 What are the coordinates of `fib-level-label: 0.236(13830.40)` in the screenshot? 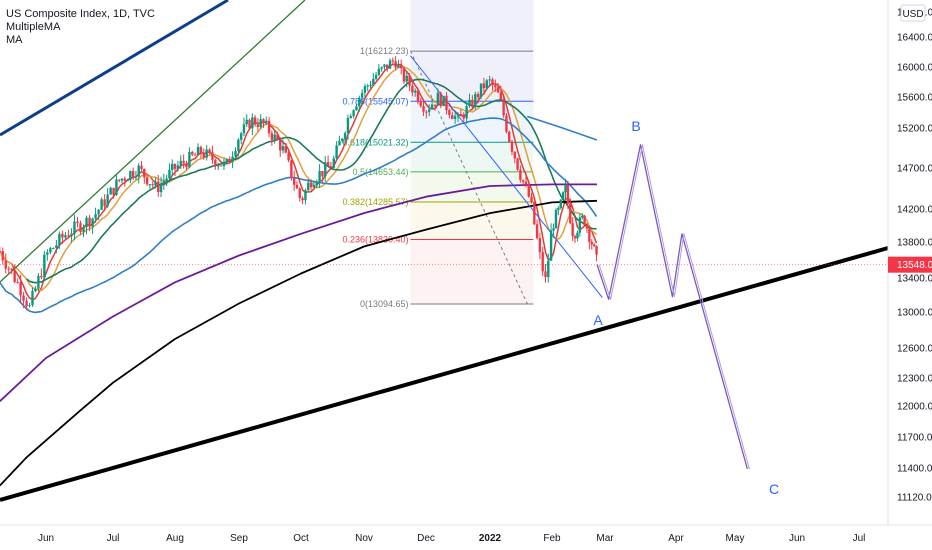 It's located at (375, 239).